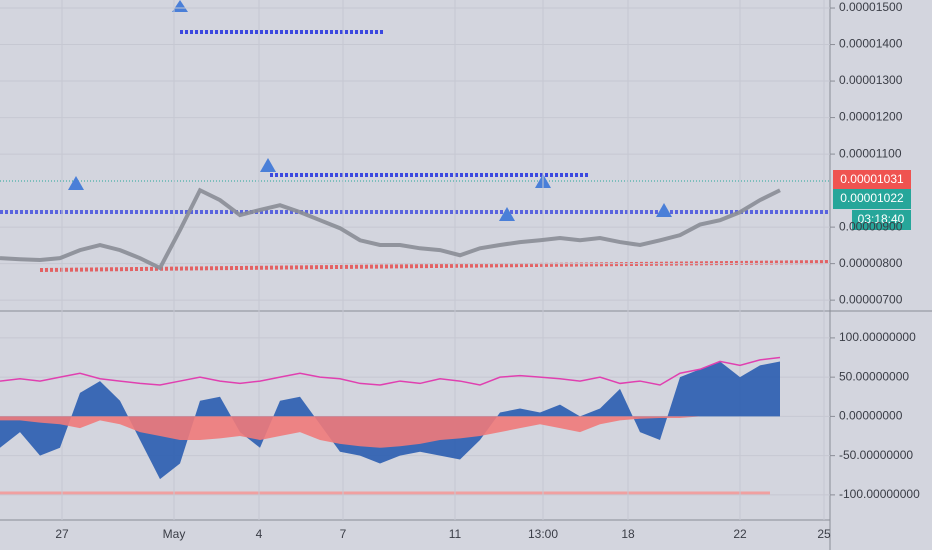  What do you see at coordinates (879, 494) in the screenshot?
I see `y-tick-label: -100.00000000` at bounding box center [879, 494].